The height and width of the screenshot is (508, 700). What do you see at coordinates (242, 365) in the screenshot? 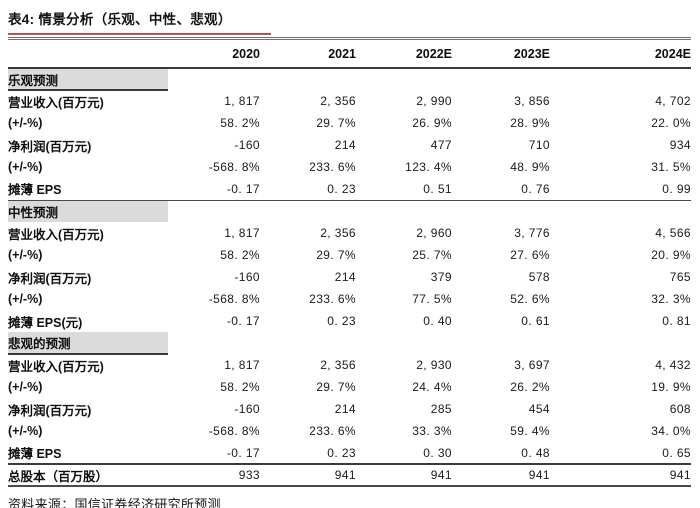
I see `cell-value: 1, 817` at bounding box center [242, 365].